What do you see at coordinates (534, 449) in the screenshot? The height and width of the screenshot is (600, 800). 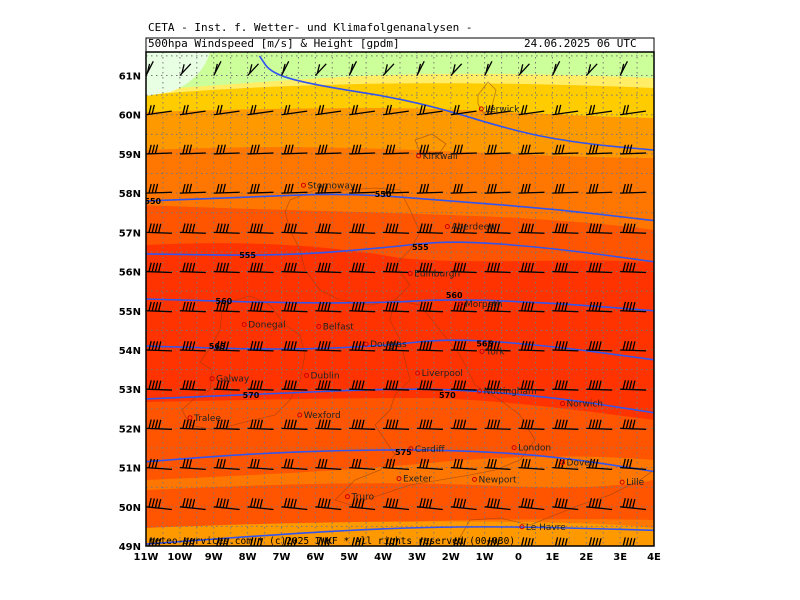 I see `city-label: London` at bounding box center [534, 449].